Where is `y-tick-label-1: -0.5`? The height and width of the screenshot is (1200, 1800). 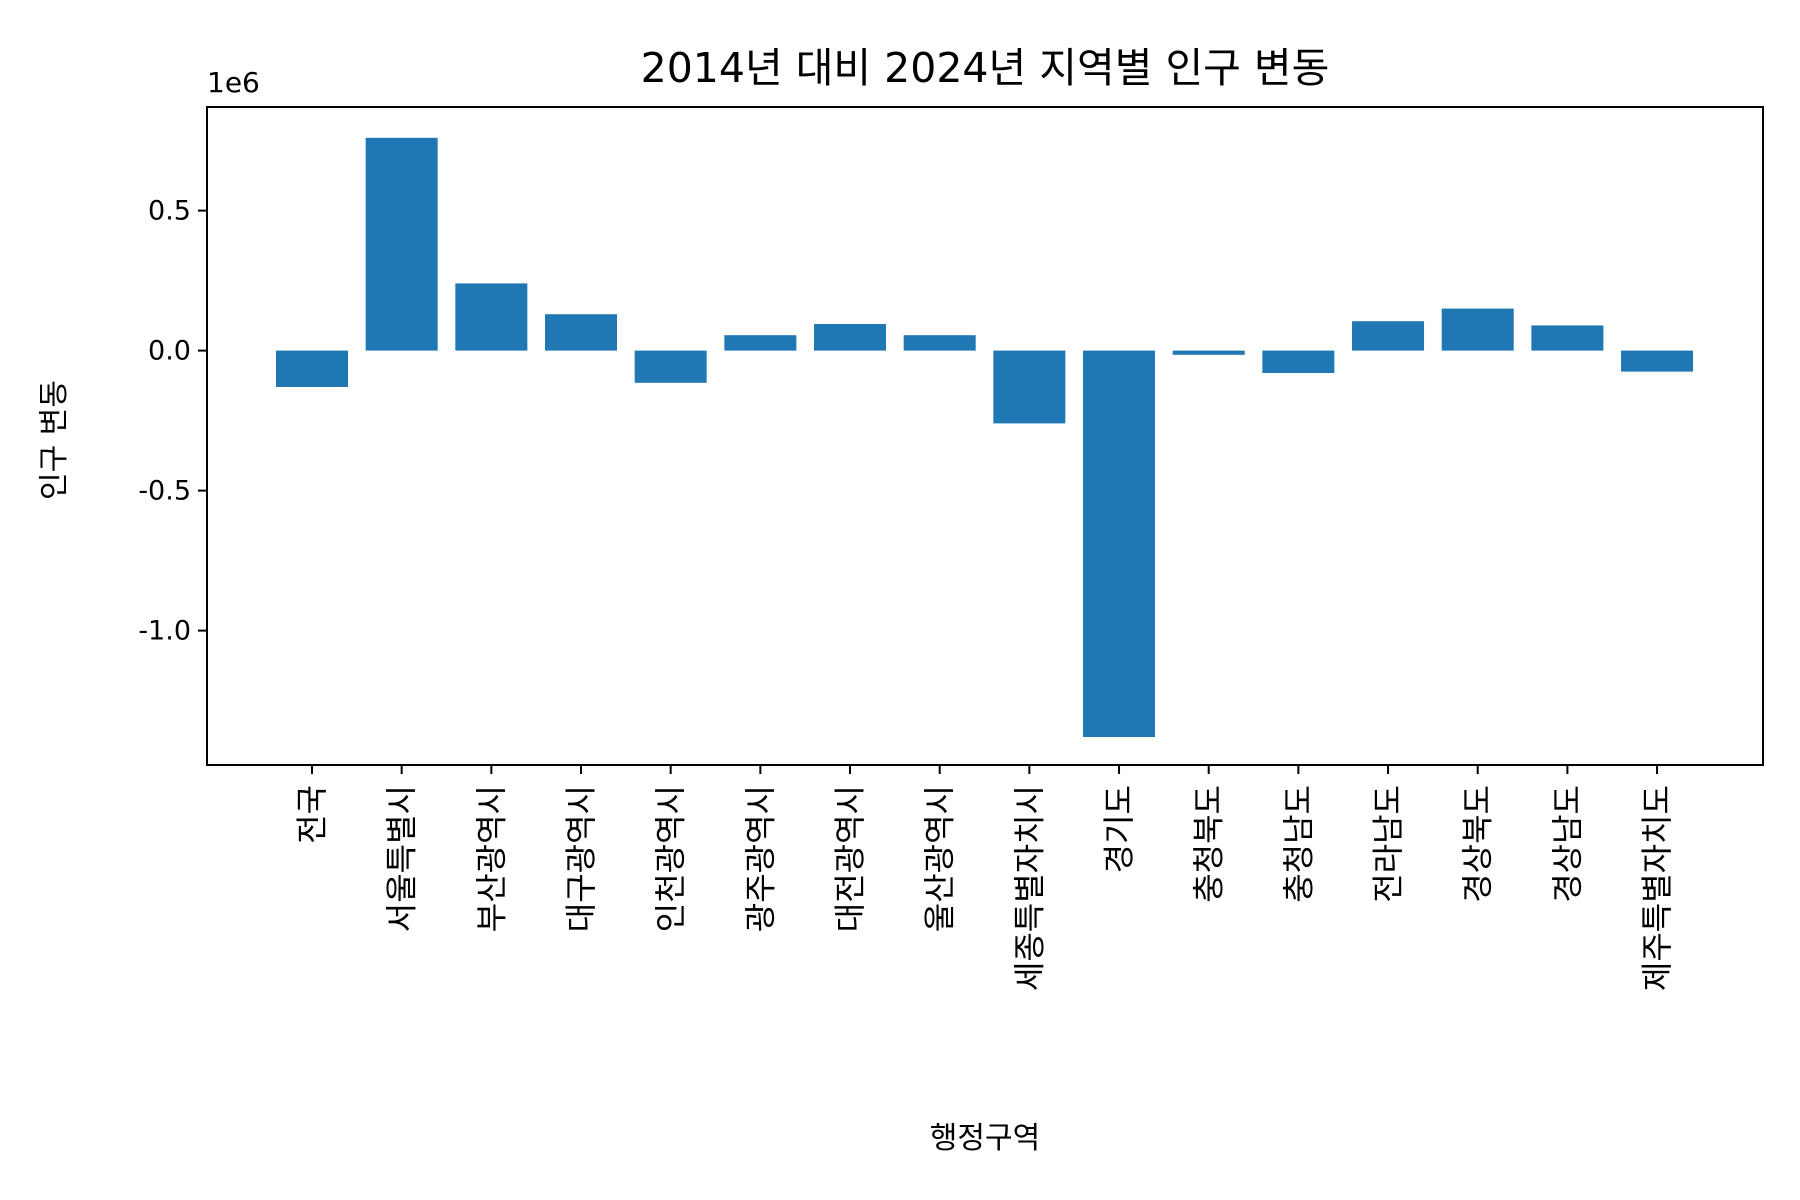 y-tick-label-1: -0.5 is located at coordinates (164, 491).